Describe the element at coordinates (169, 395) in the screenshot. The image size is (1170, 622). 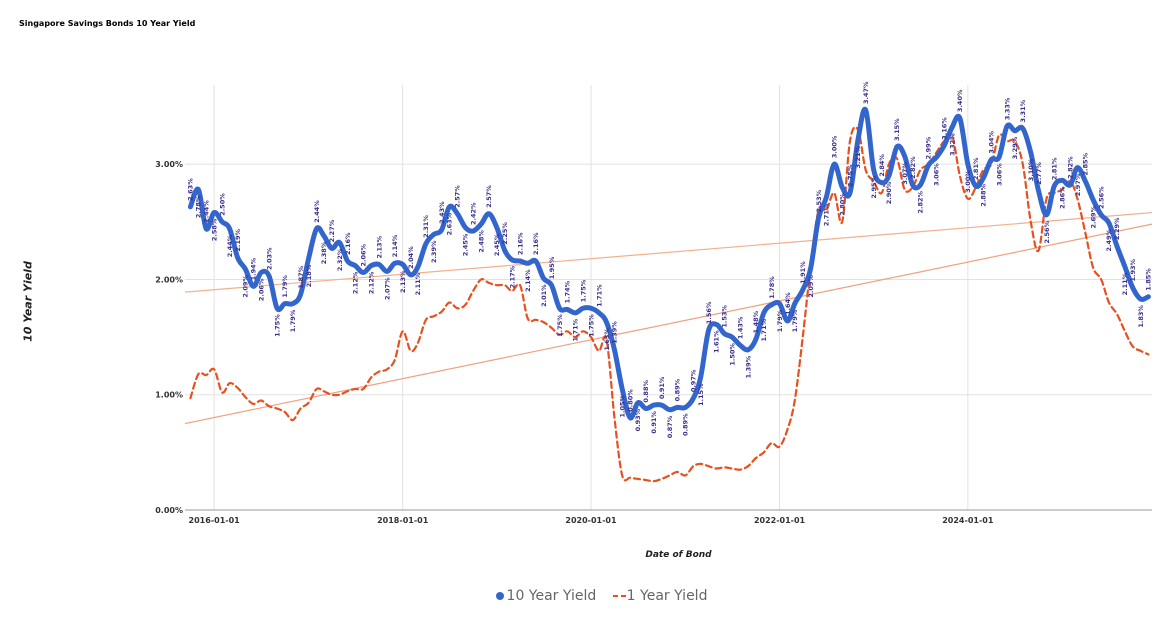
I see `y-tick-label: 1.00%` at that location.